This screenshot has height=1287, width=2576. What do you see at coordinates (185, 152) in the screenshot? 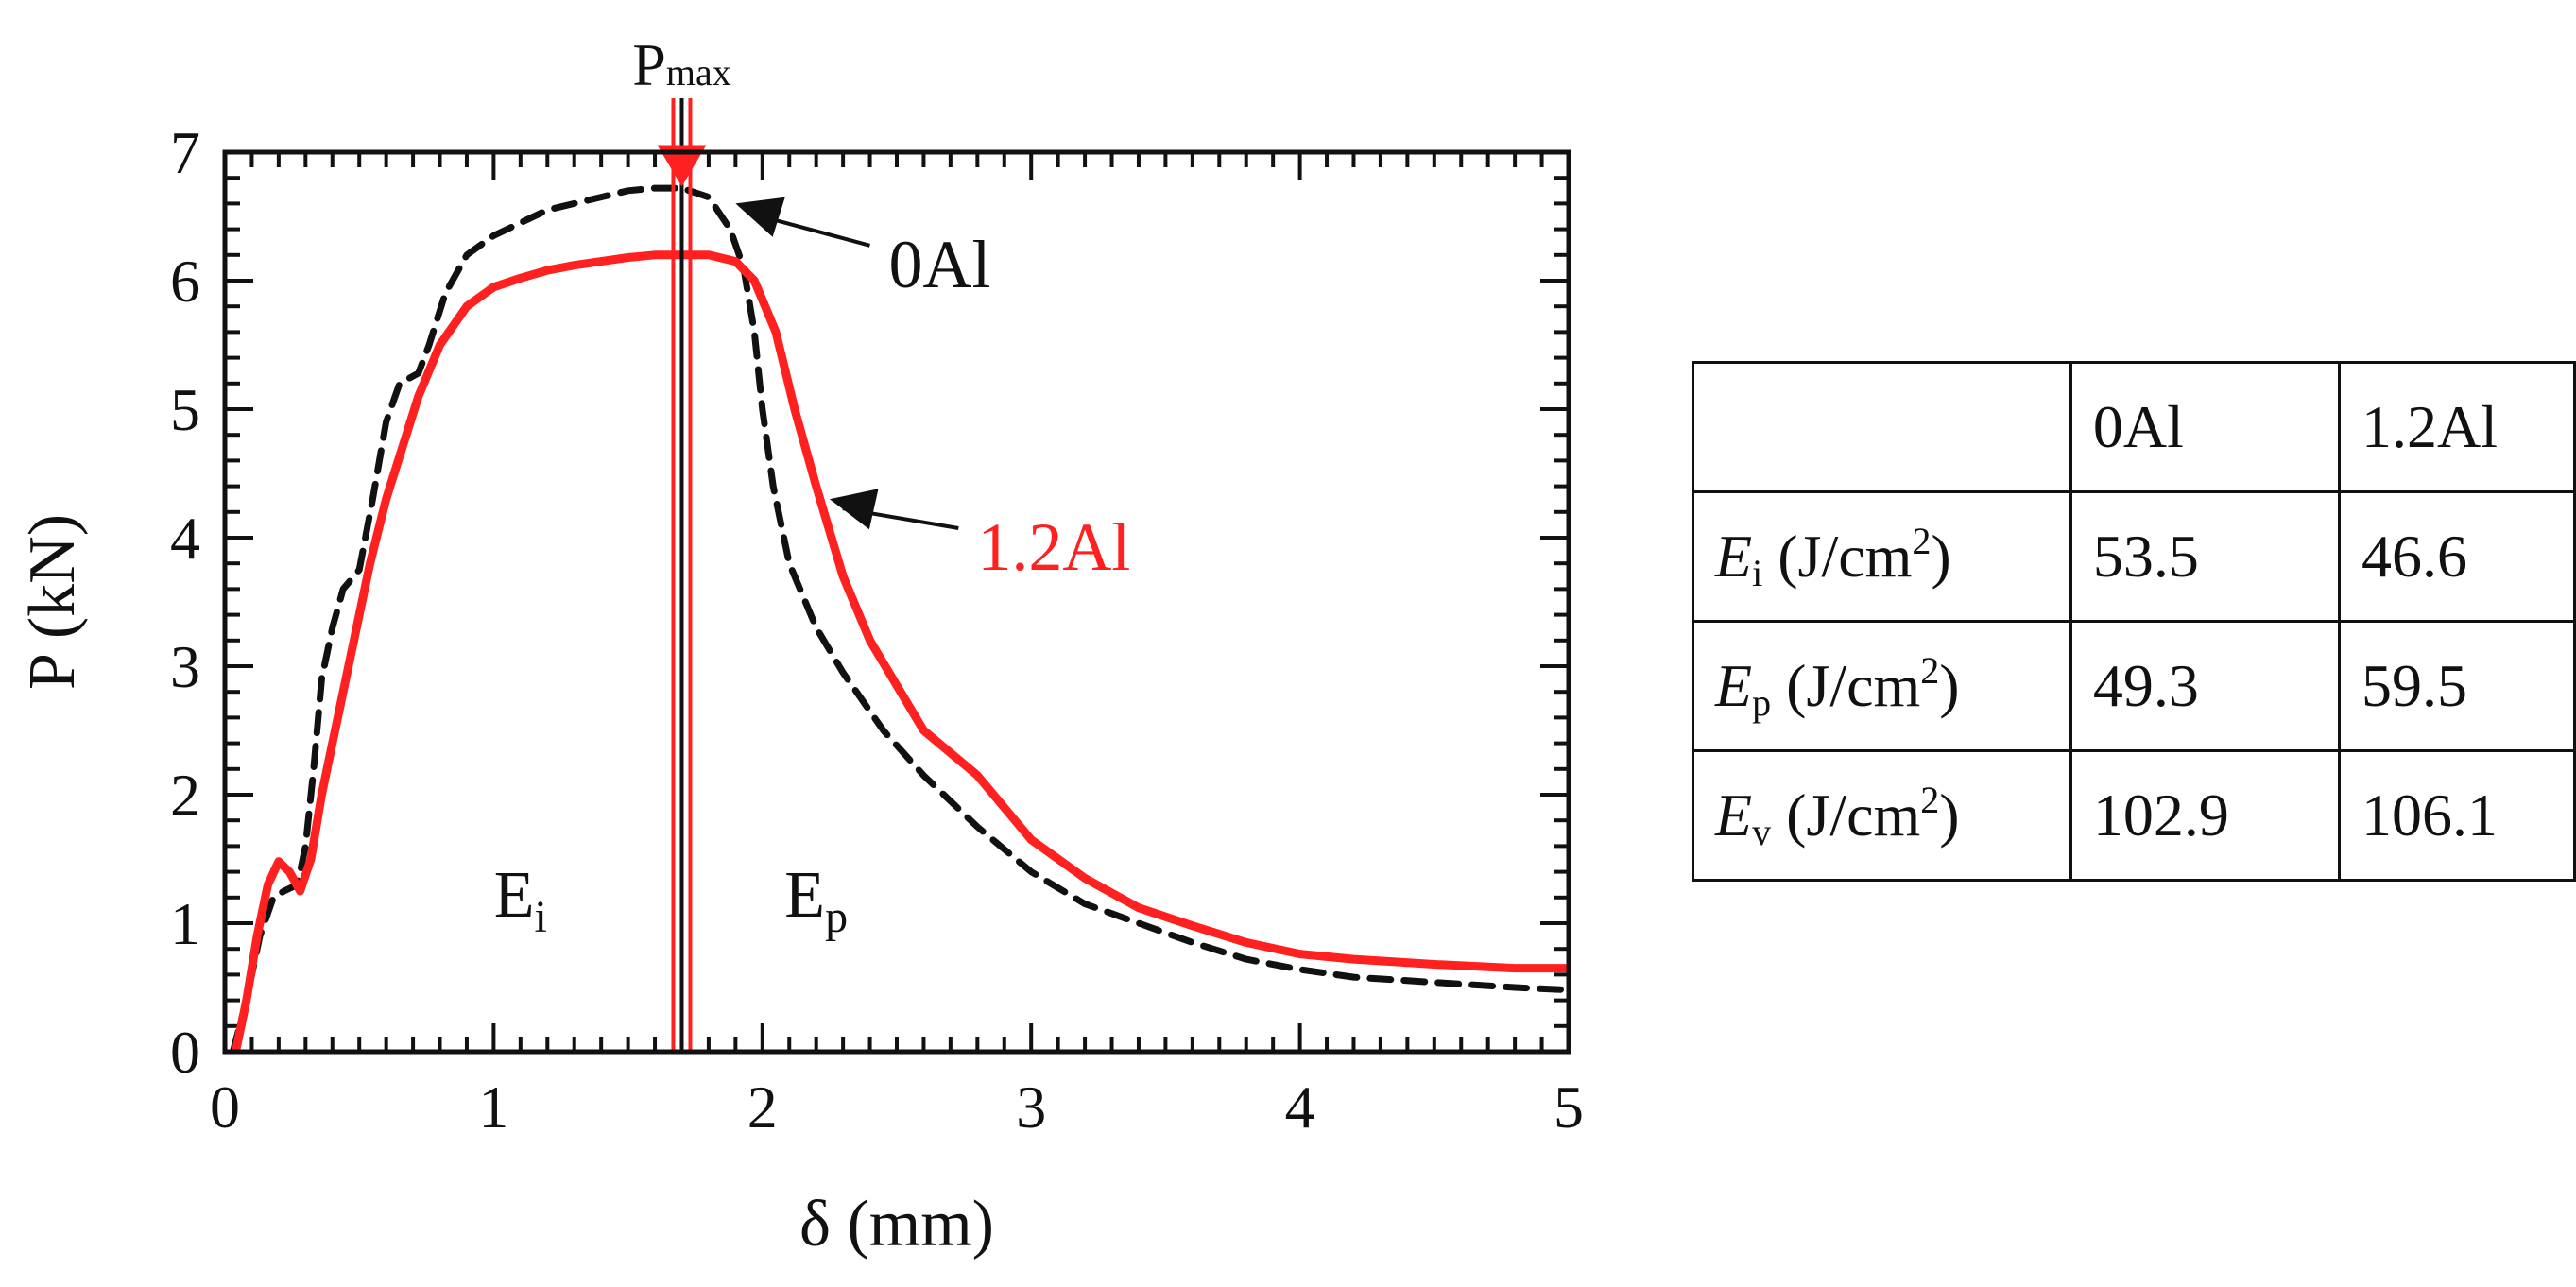
I see `y-tick-label: 7` at bounding box center [185, 152].